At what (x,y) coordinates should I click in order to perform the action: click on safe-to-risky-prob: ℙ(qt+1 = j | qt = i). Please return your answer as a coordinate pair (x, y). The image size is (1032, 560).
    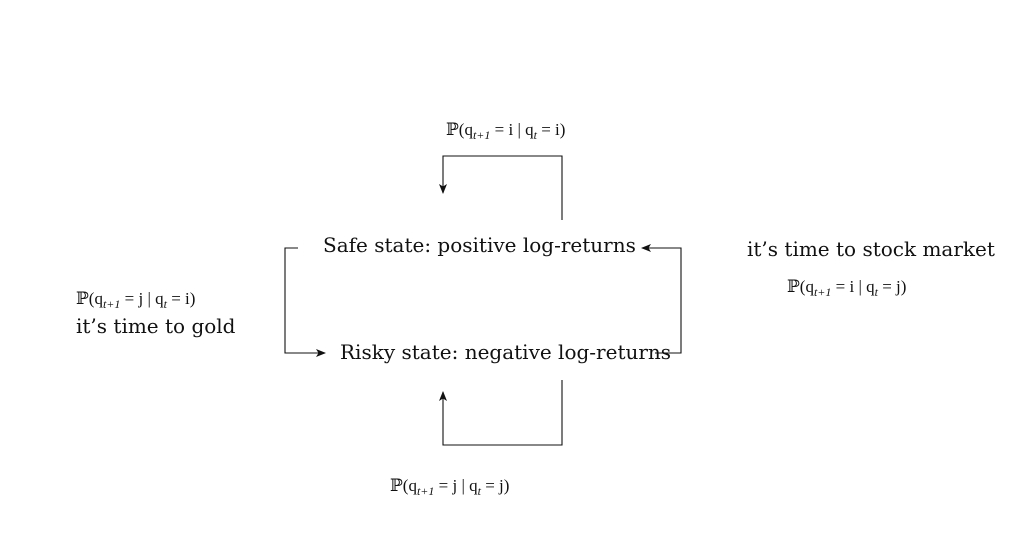
    Looking at the image, I should click on (135, 300).